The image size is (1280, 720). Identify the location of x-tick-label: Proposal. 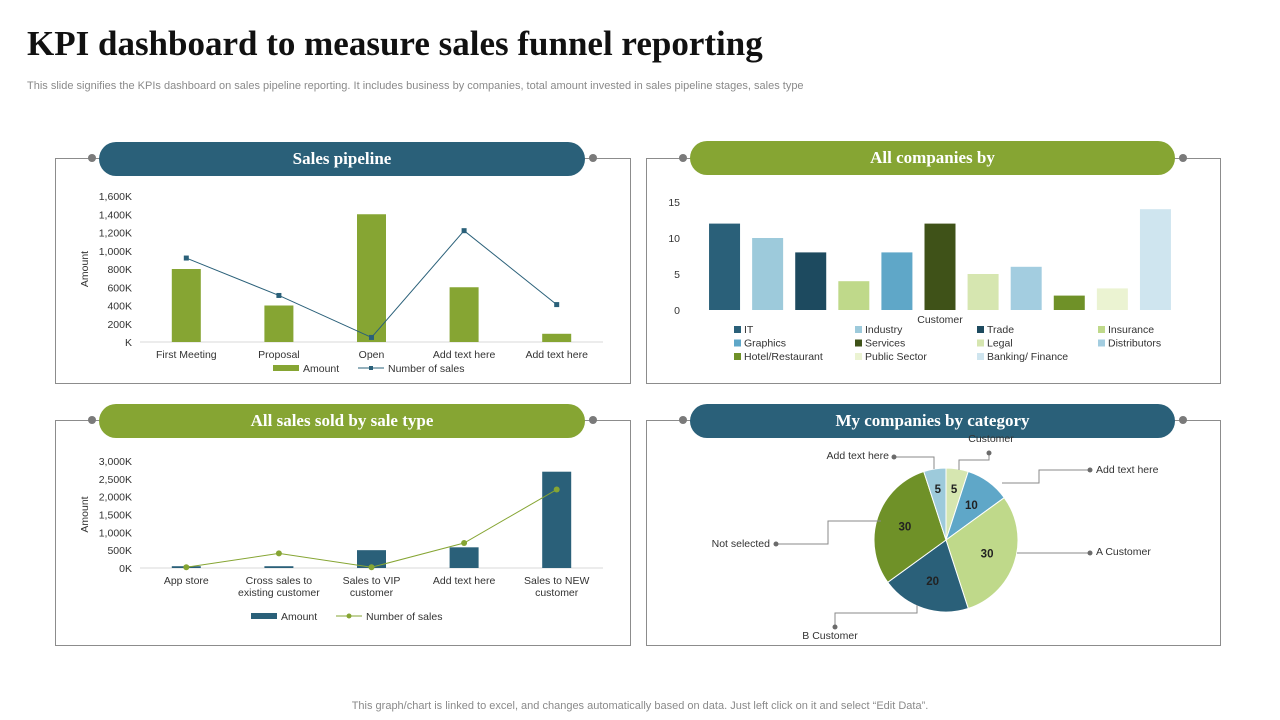
(278, 355).